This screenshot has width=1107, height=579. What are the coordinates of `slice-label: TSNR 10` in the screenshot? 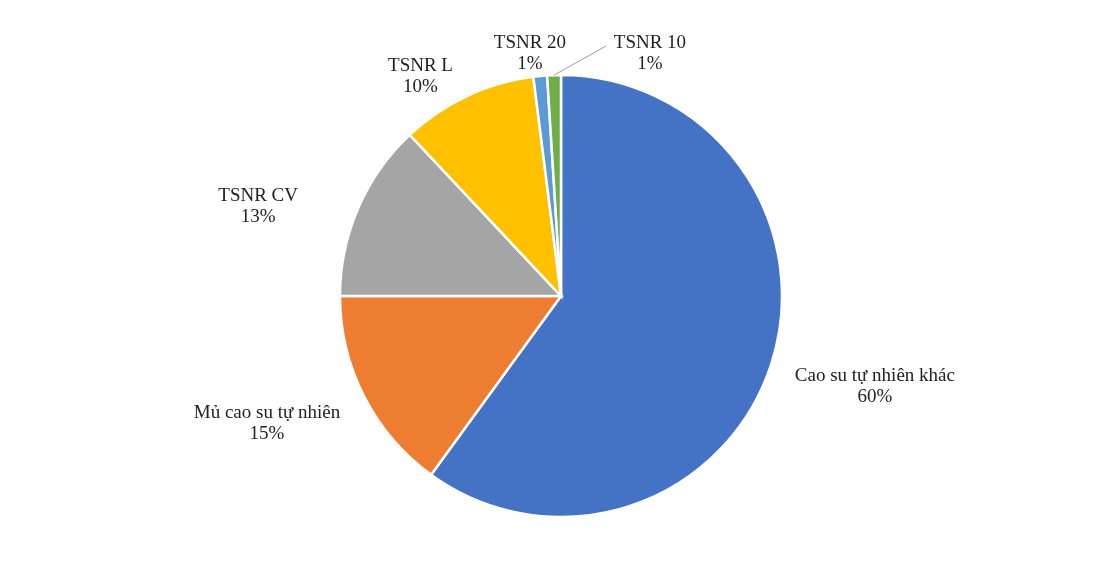 It's located at (650, 42).